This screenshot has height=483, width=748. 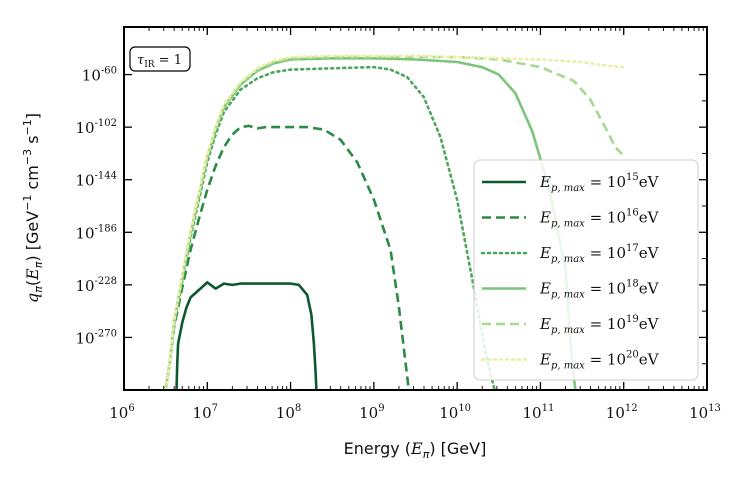 I want to click on y-tick-label: 10-270, so click(x=96, y=337).